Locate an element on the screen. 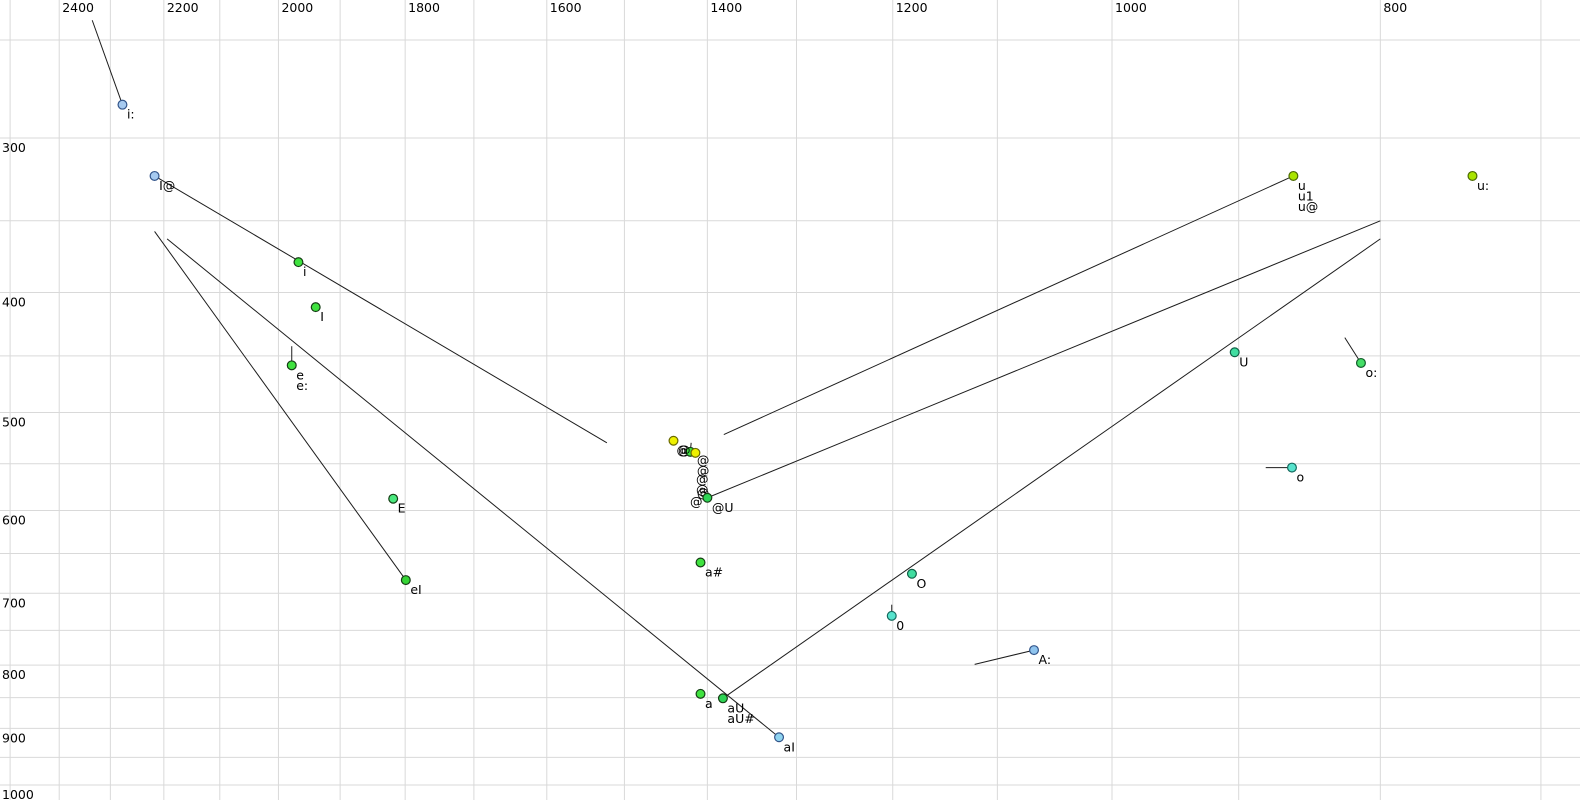 The image size is (1580, 800). trajectory-line-u@-glide is located at coordinates (1008, 305).